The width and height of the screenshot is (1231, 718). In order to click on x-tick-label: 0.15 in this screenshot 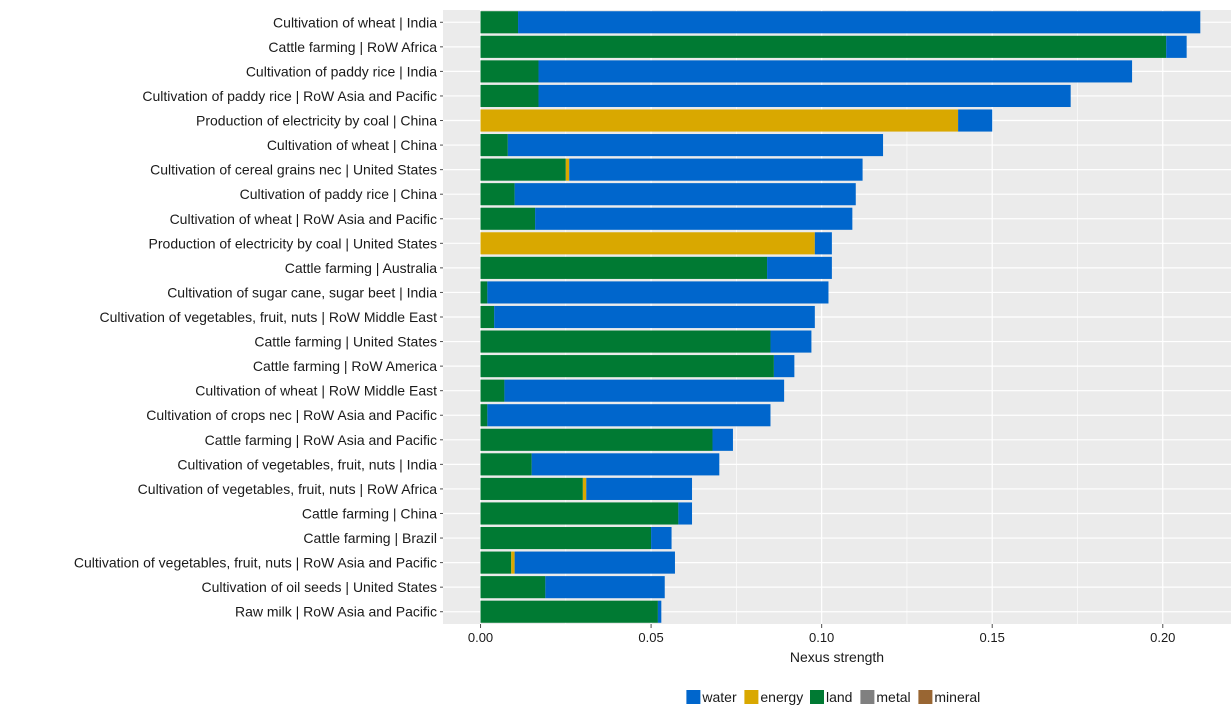, I will do `click(992, 637)`.